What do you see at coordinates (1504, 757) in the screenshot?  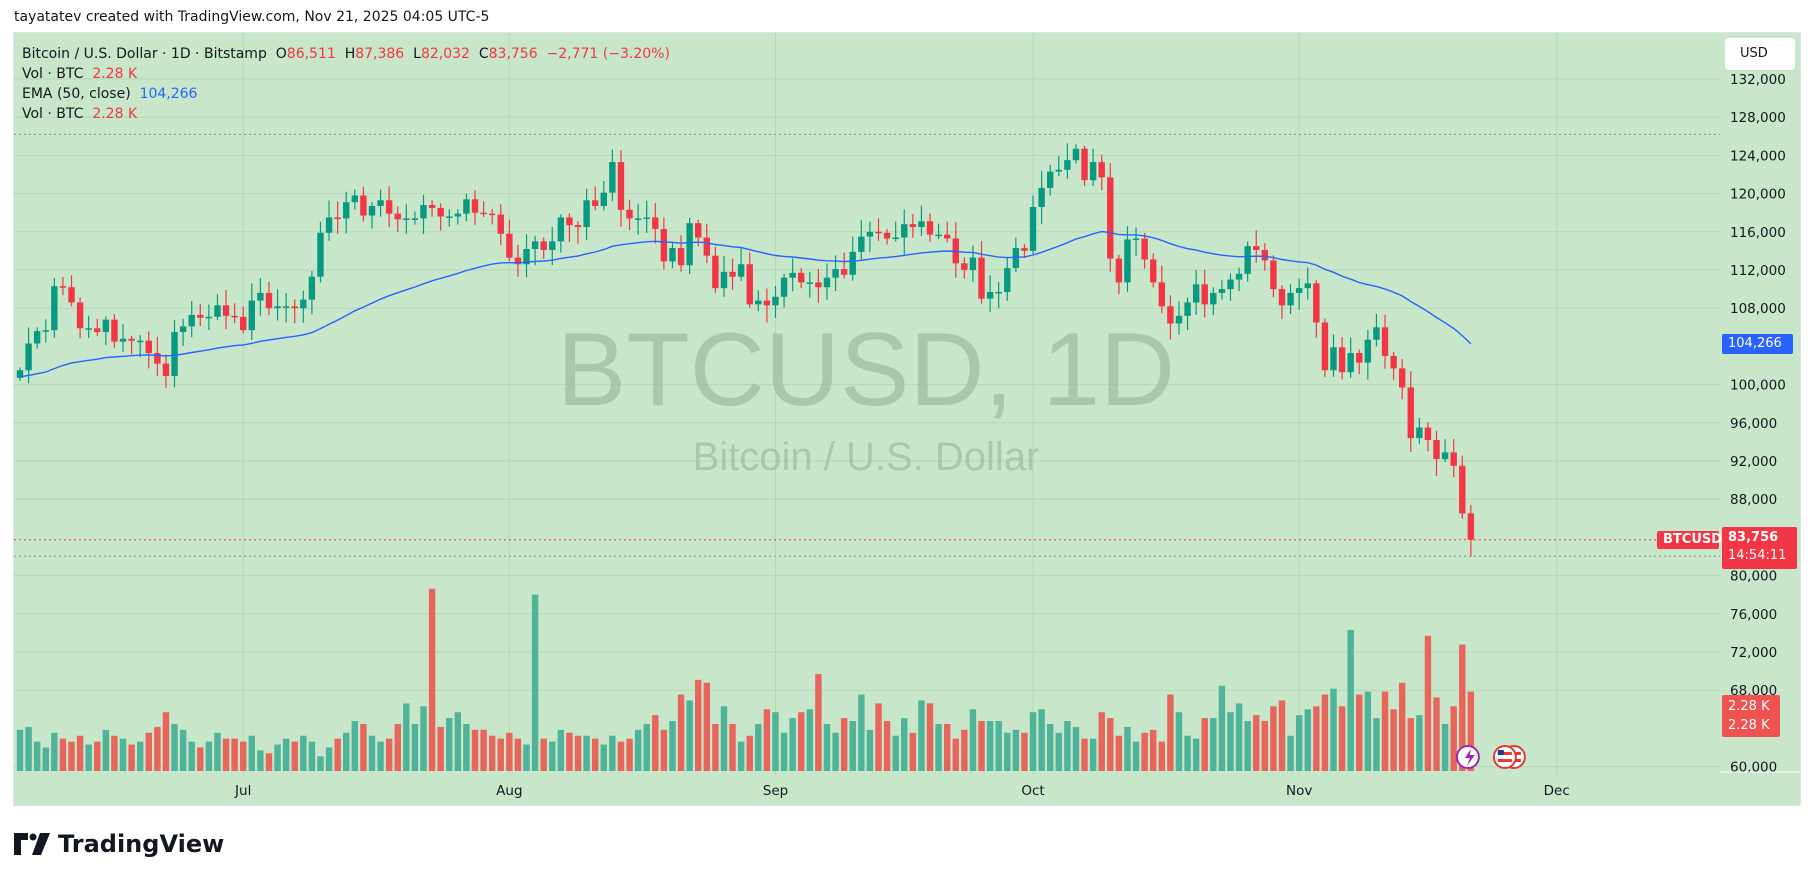 I see `us-flag-icon` at bounding box center [1504, 757].